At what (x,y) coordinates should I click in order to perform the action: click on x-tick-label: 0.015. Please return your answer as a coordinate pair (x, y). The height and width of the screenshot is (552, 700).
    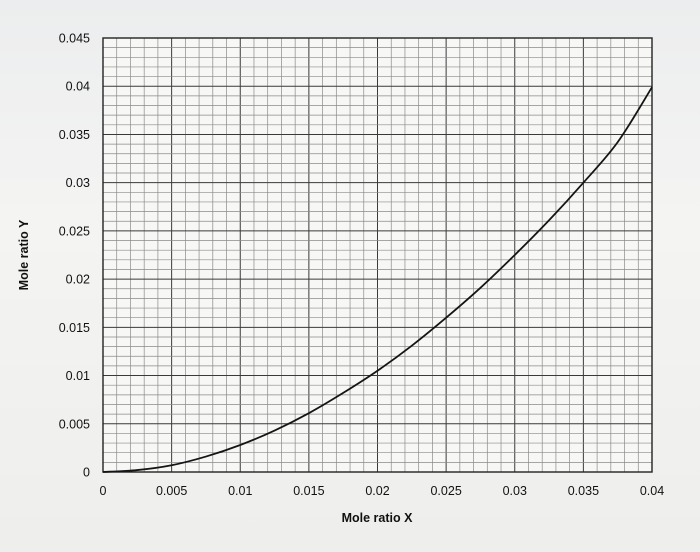
    Looking at the image, I should click on (308, 491).